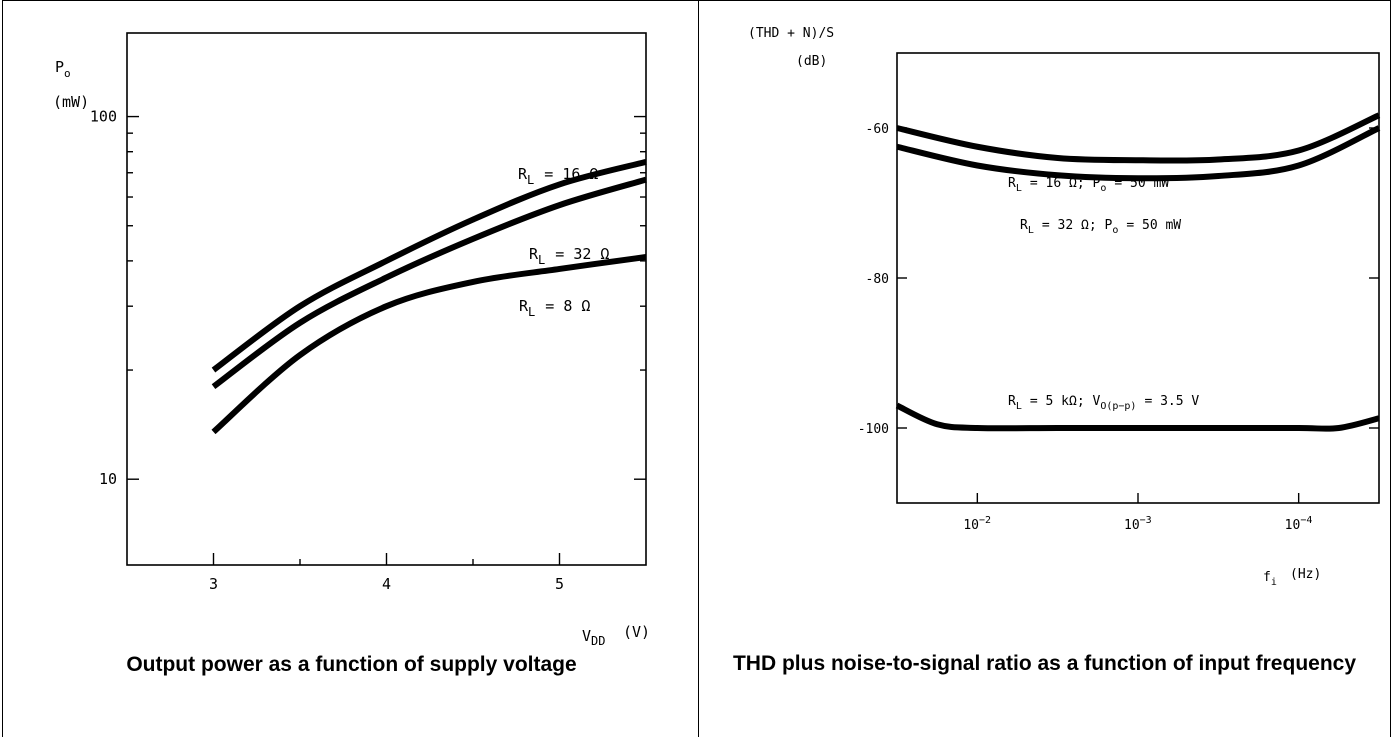 The image size is (1393, 738). What do you see at coordinates (569, 256) in the screenshot?
I see `series-label-32-ohm: RL = 32 Ω` at bounding box center [569, 256].